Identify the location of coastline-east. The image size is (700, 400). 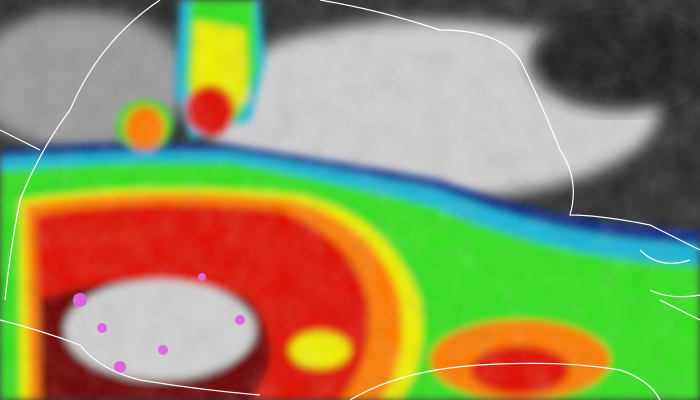
(669, 285).